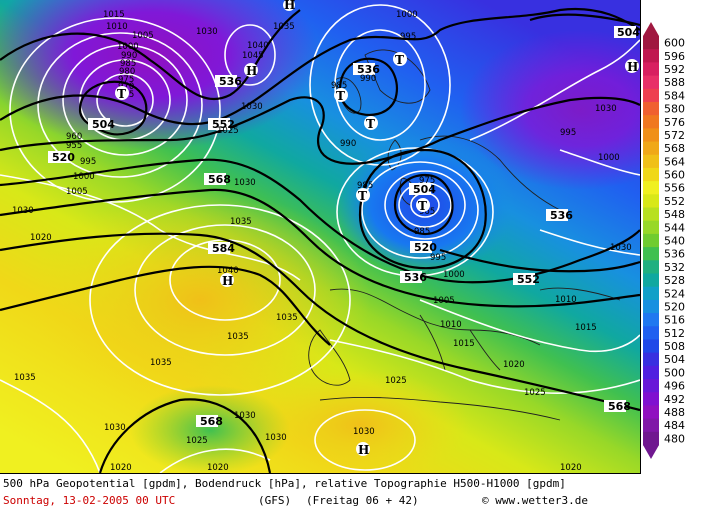  I want to click on legend-cells, so click(651, 241).